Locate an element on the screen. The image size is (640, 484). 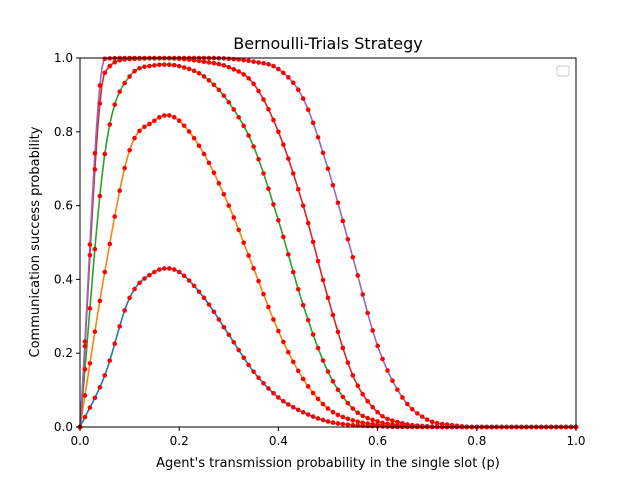
legend-box is located at coordinates (563, 71).